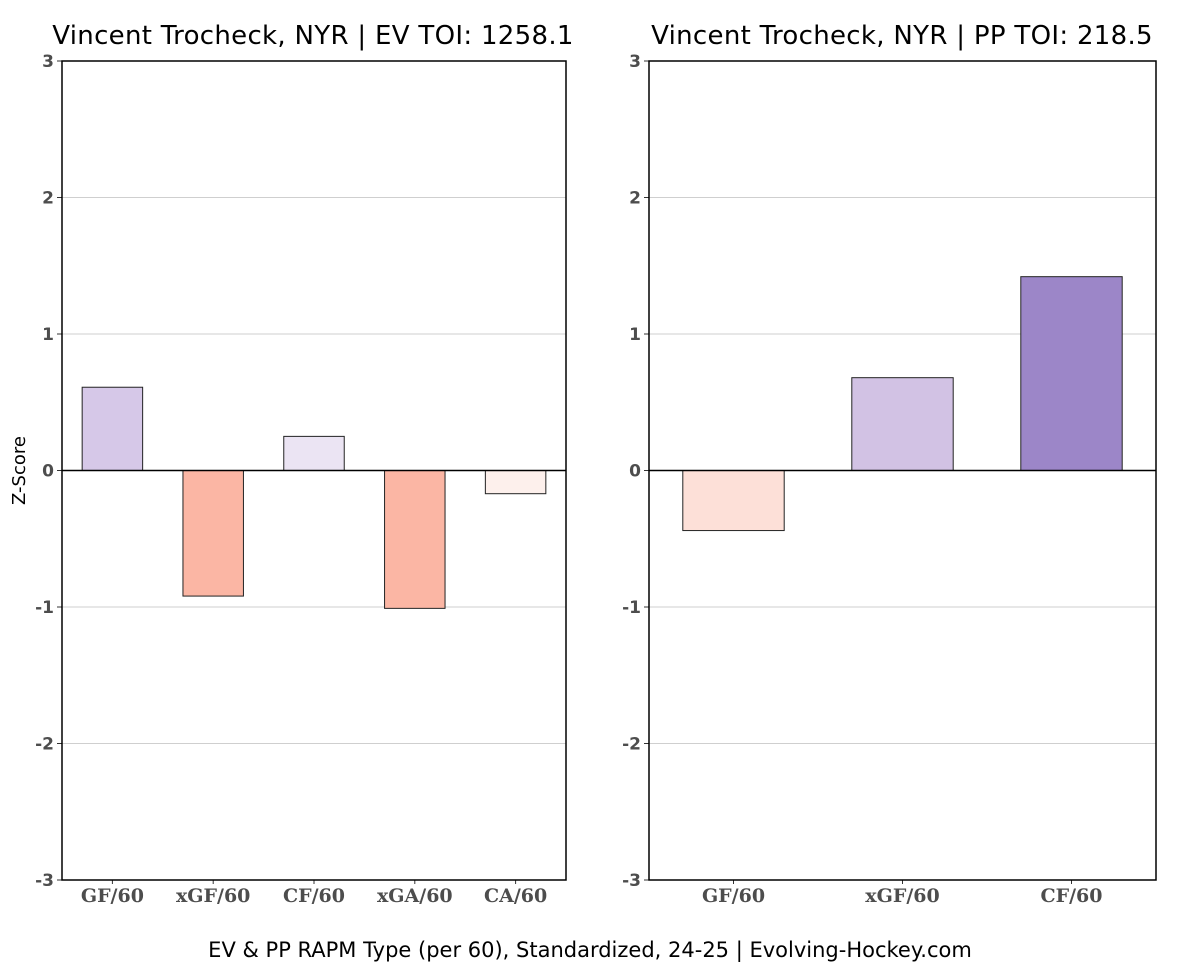 This screenshot has height=972, width=1180. Describe the element at coordinates (515, 896) in the screenshot. I see `x-tick-label: CA/60` at that location.